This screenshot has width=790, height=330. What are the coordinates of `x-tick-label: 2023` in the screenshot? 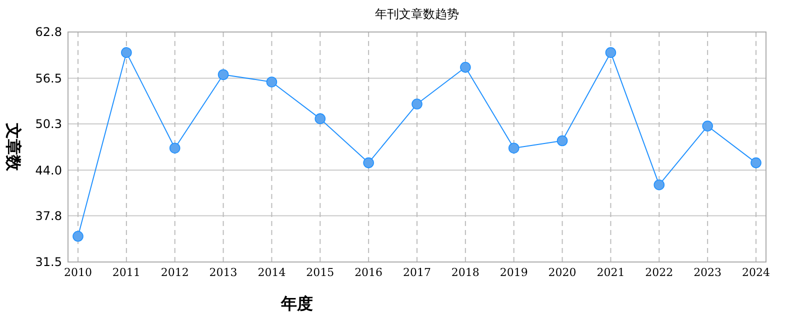 It's located at (708, 272).